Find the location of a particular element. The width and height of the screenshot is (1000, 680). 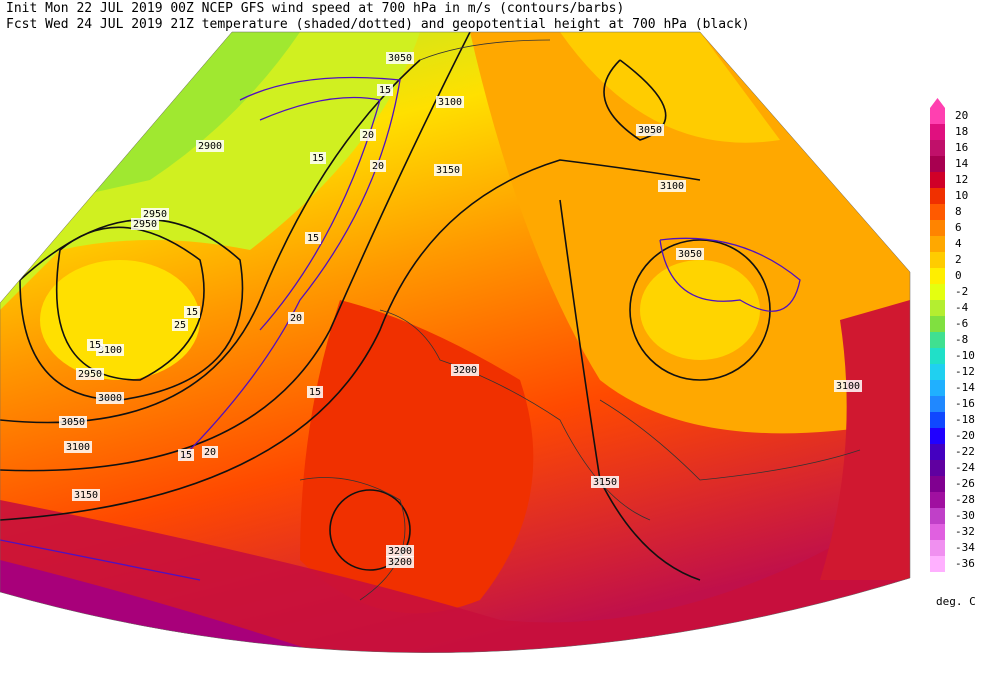

colorbar-label: 8 is located at coordinates (958, 211).